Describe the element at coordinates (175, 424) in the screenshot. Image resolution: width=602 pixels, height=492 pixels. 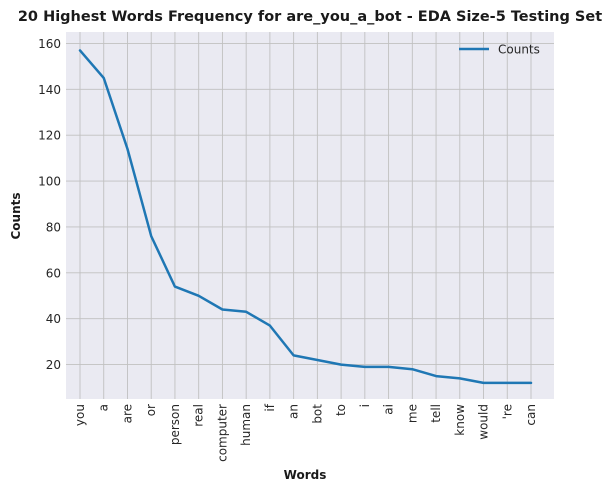
I see `x-tick-label: person` at that location.